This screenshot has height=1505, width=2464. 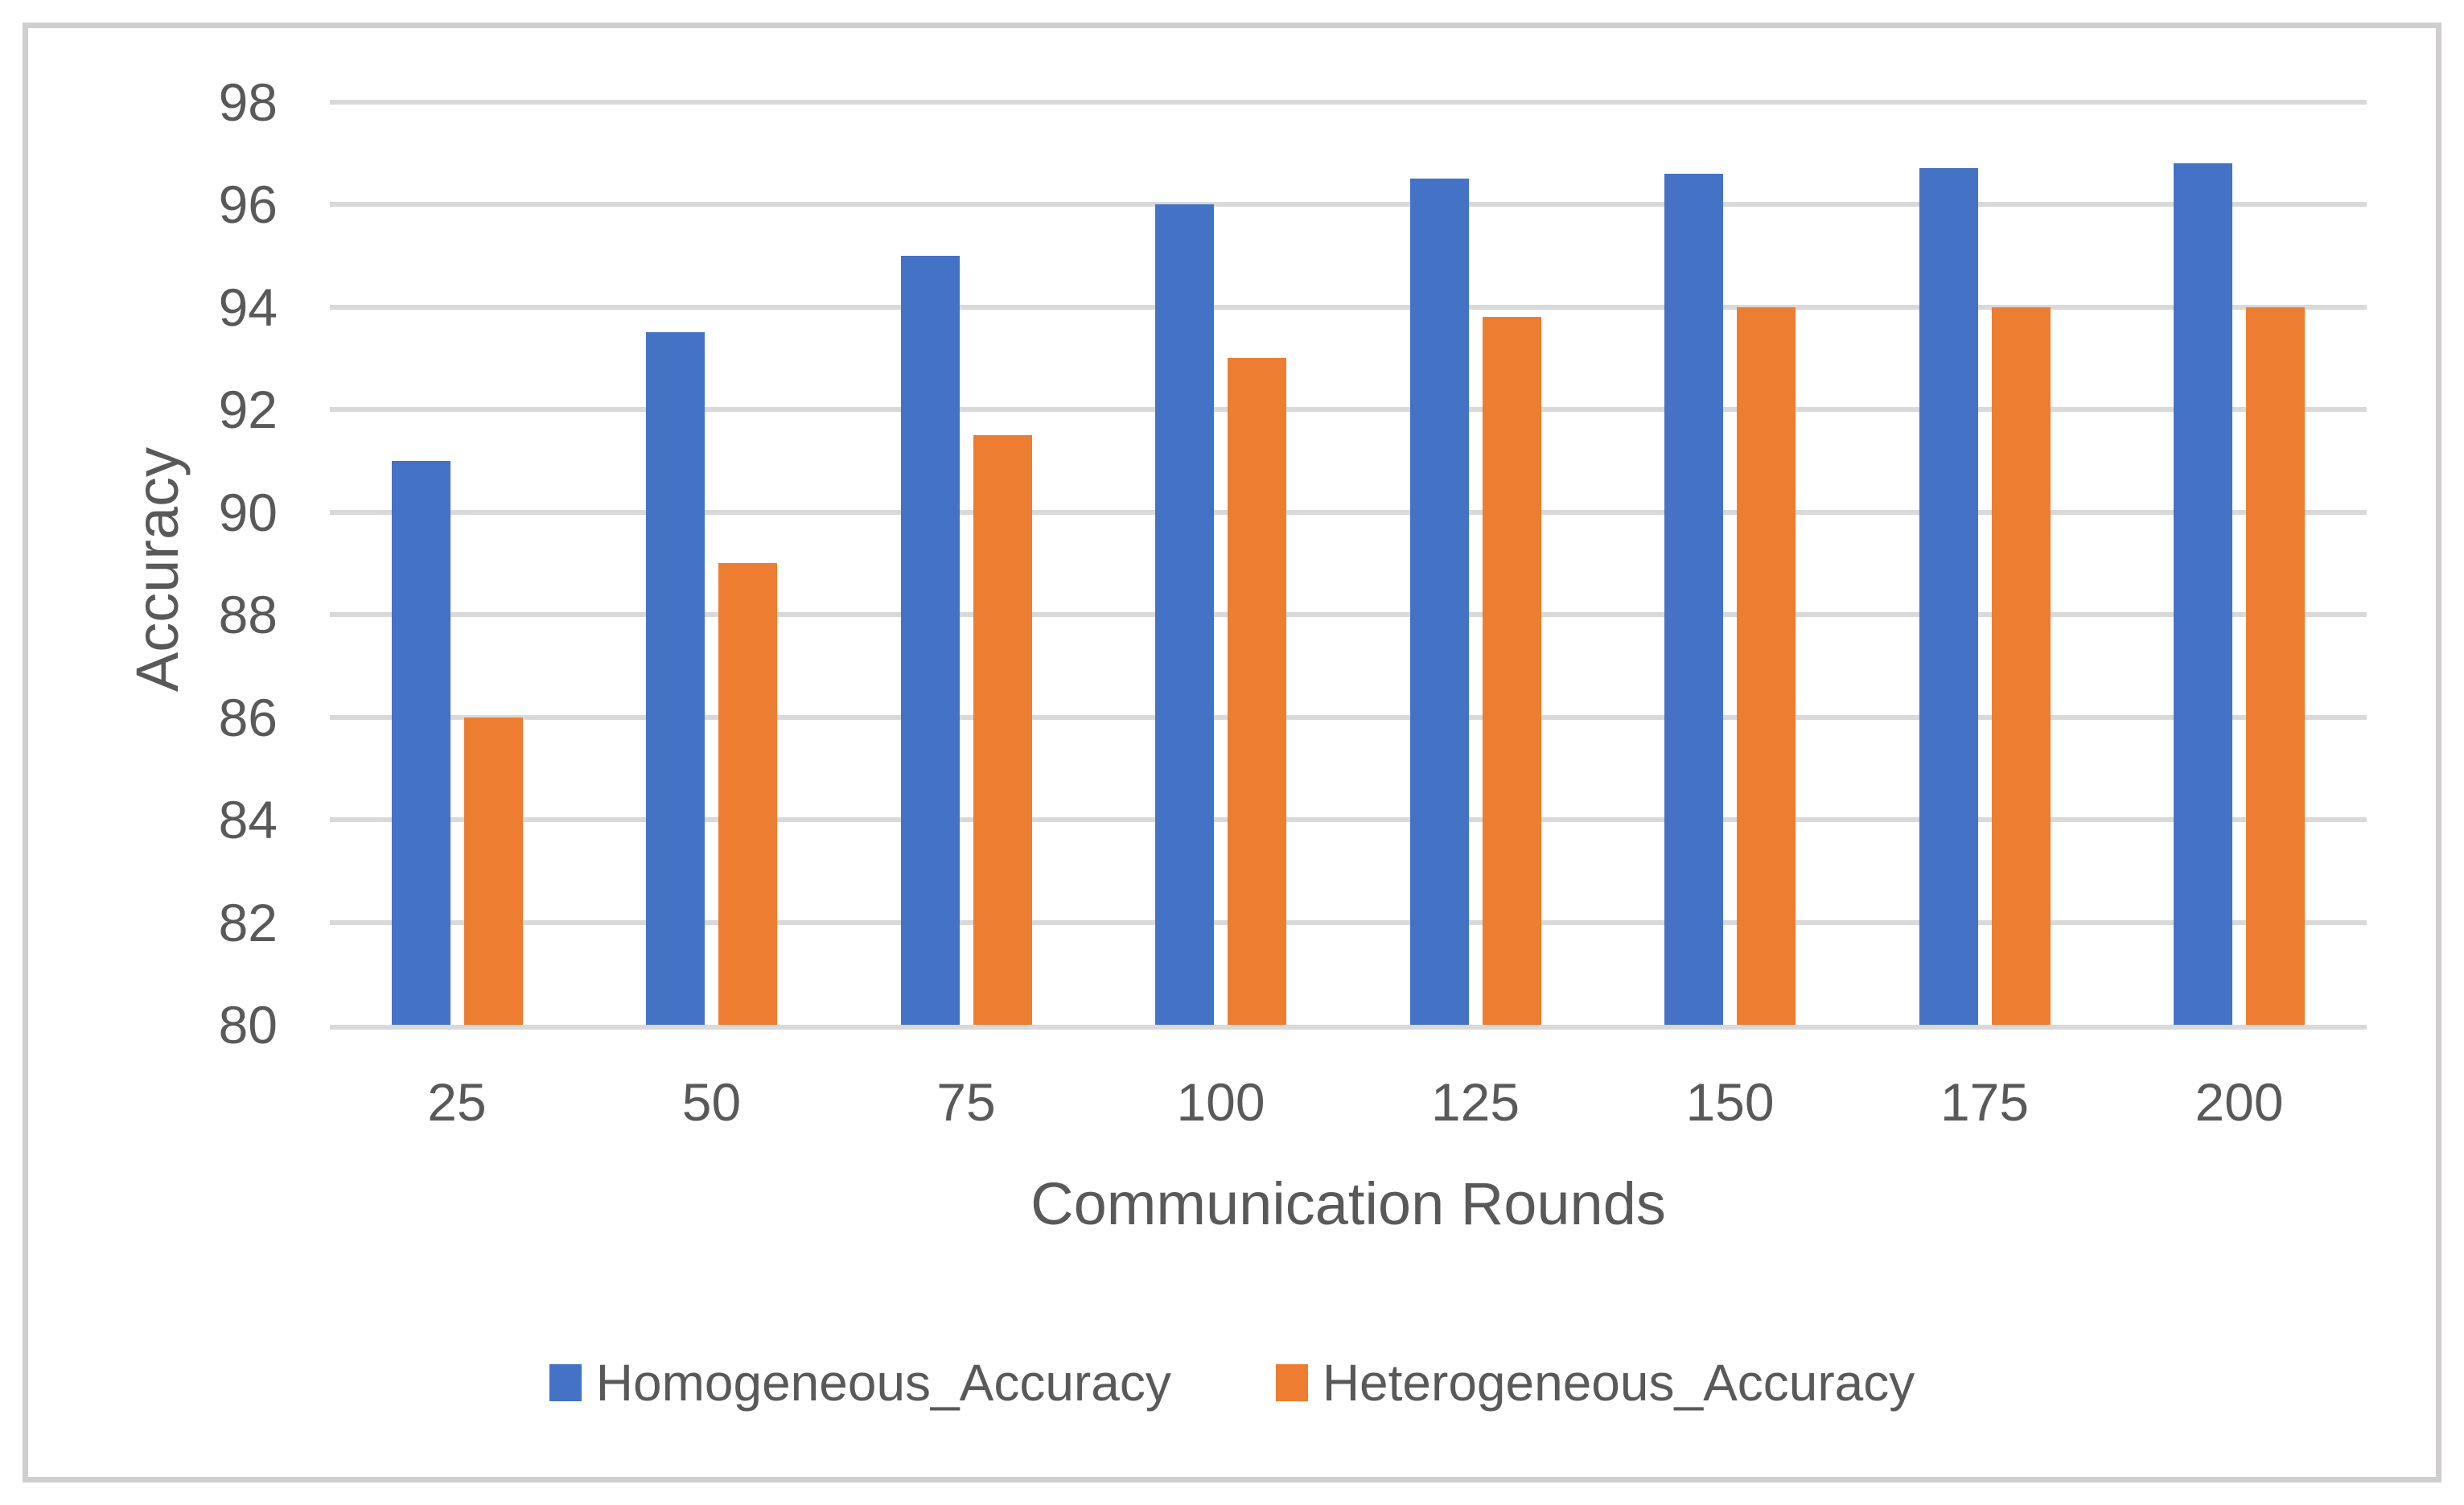 I want to click on y-tick-label-88: 88, so click(x=248, y=614).